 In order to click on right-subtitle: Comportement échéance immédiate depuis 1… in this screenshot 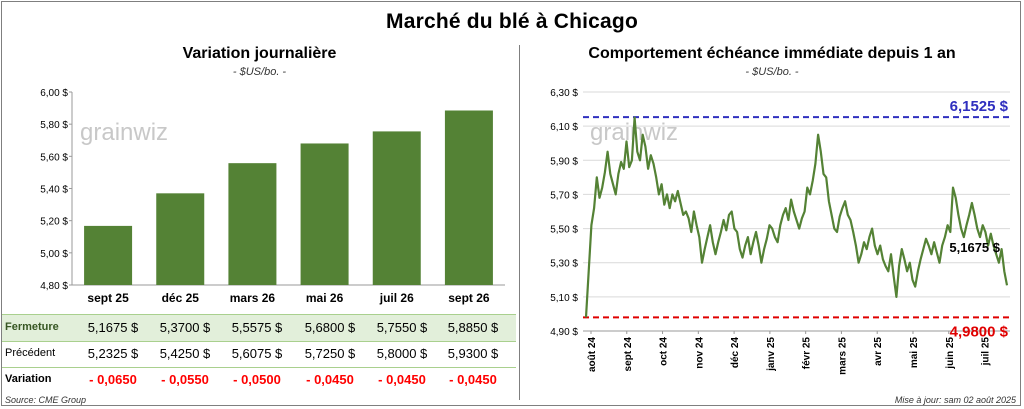, I will do `click(772, 53)`.